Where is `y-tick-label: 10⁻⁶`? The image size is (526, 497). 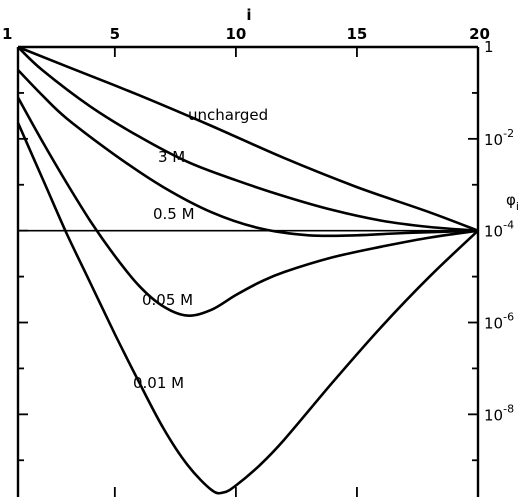
y-tick-label: 10⁻⁶ is located at coordinates (499, 322).